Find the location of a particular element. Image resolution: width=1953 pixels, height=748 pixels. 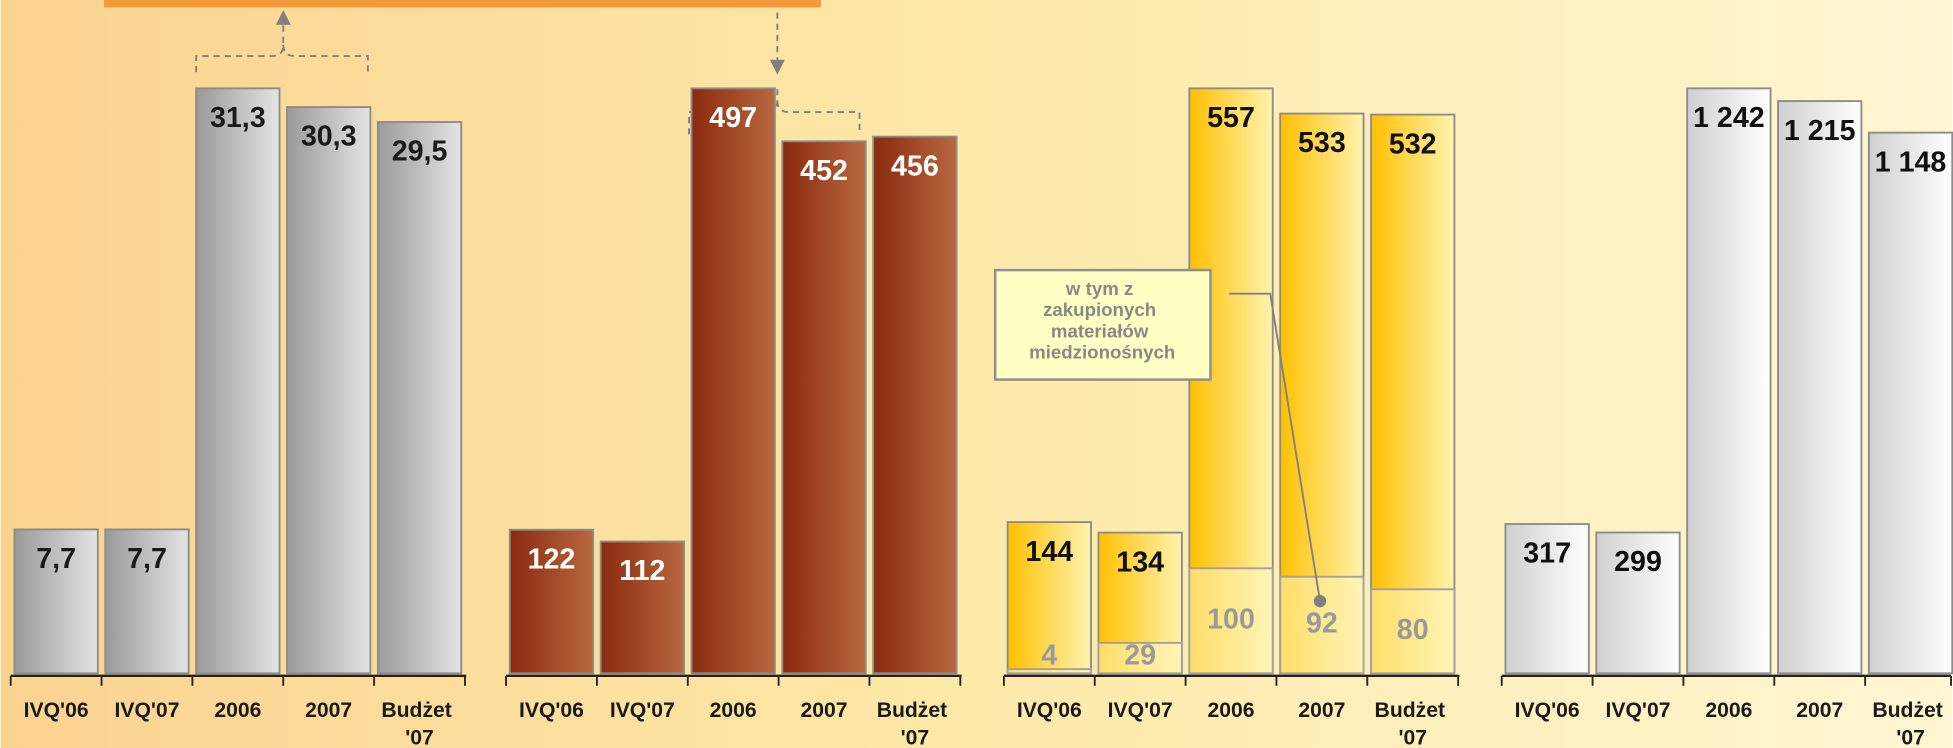

inner-value-label: 80 is located at coordinates (1413, 630).